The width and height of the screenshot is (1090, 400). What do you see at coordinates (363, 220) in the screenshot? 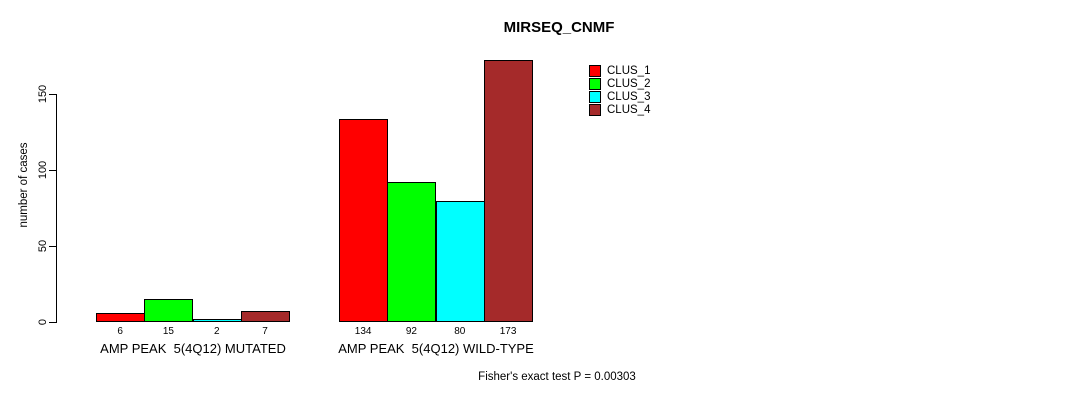
I see `bar-clus_1-wildtype` at bounding box center [363, 220].